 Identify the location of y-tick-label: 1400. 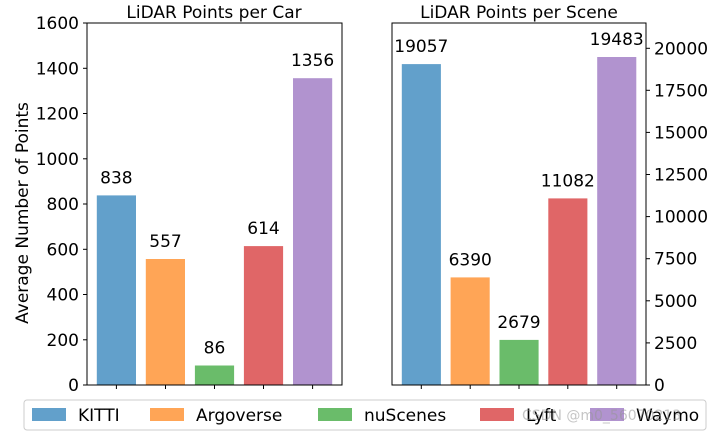
(57, 69).